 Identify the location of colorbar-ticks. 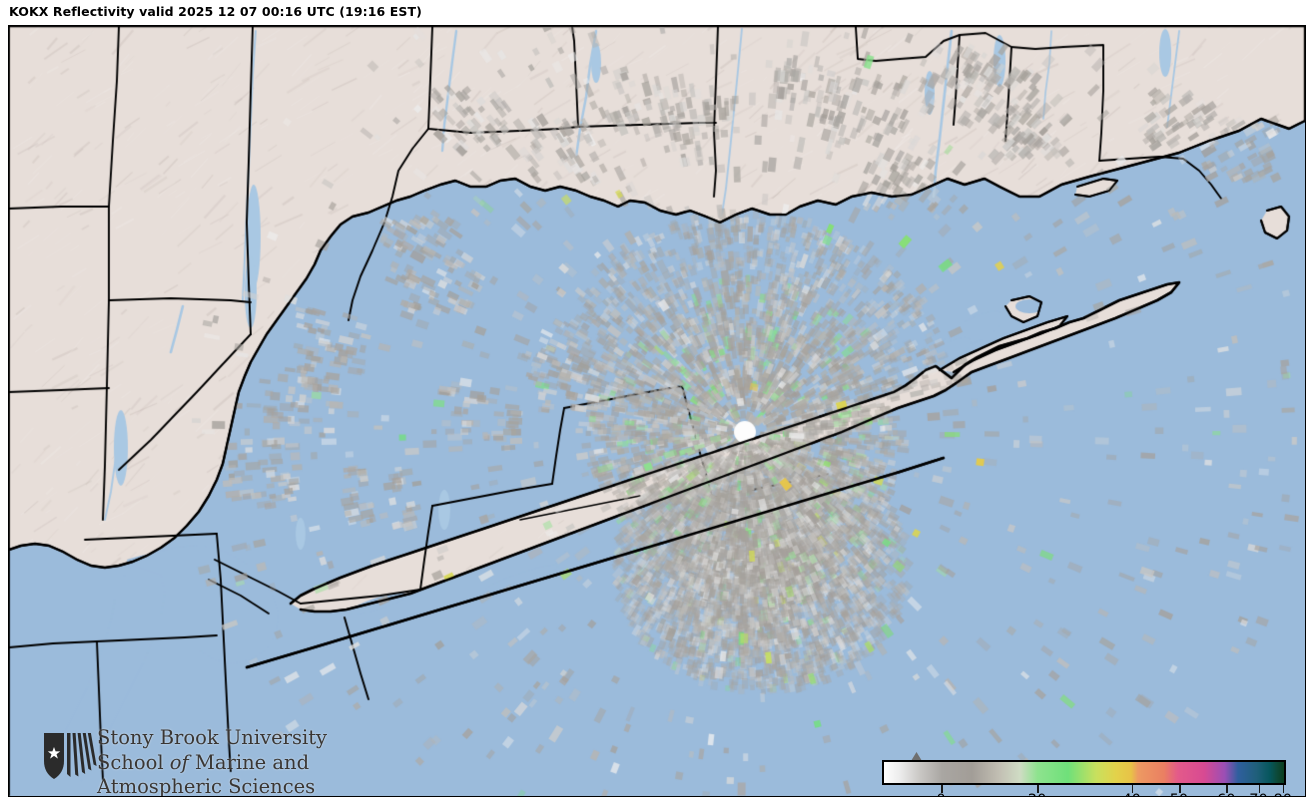
(1084, 789).